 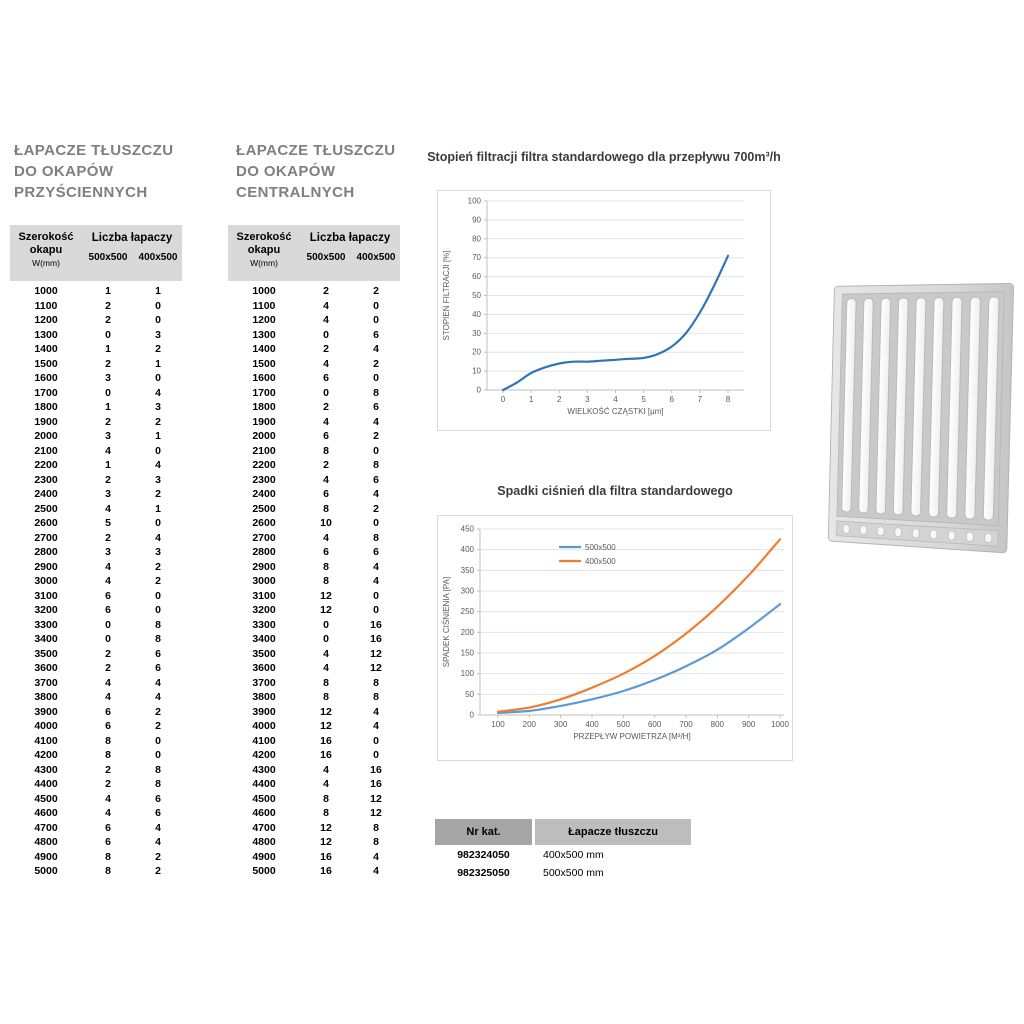 I want to click on svg-text: 300, so click(x=561, y=724).